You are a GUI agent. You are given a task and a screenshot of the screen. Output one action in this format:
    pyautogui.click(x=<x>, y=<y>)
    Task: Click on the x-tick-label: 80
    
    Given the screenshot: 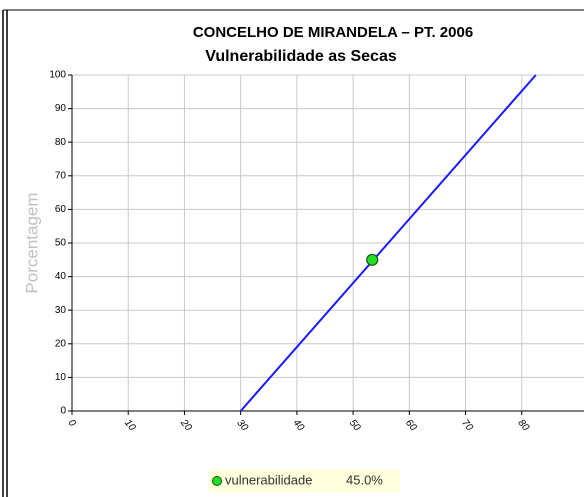 What is the action you would take?
    pyautogui.click(x=523, y=426)
    